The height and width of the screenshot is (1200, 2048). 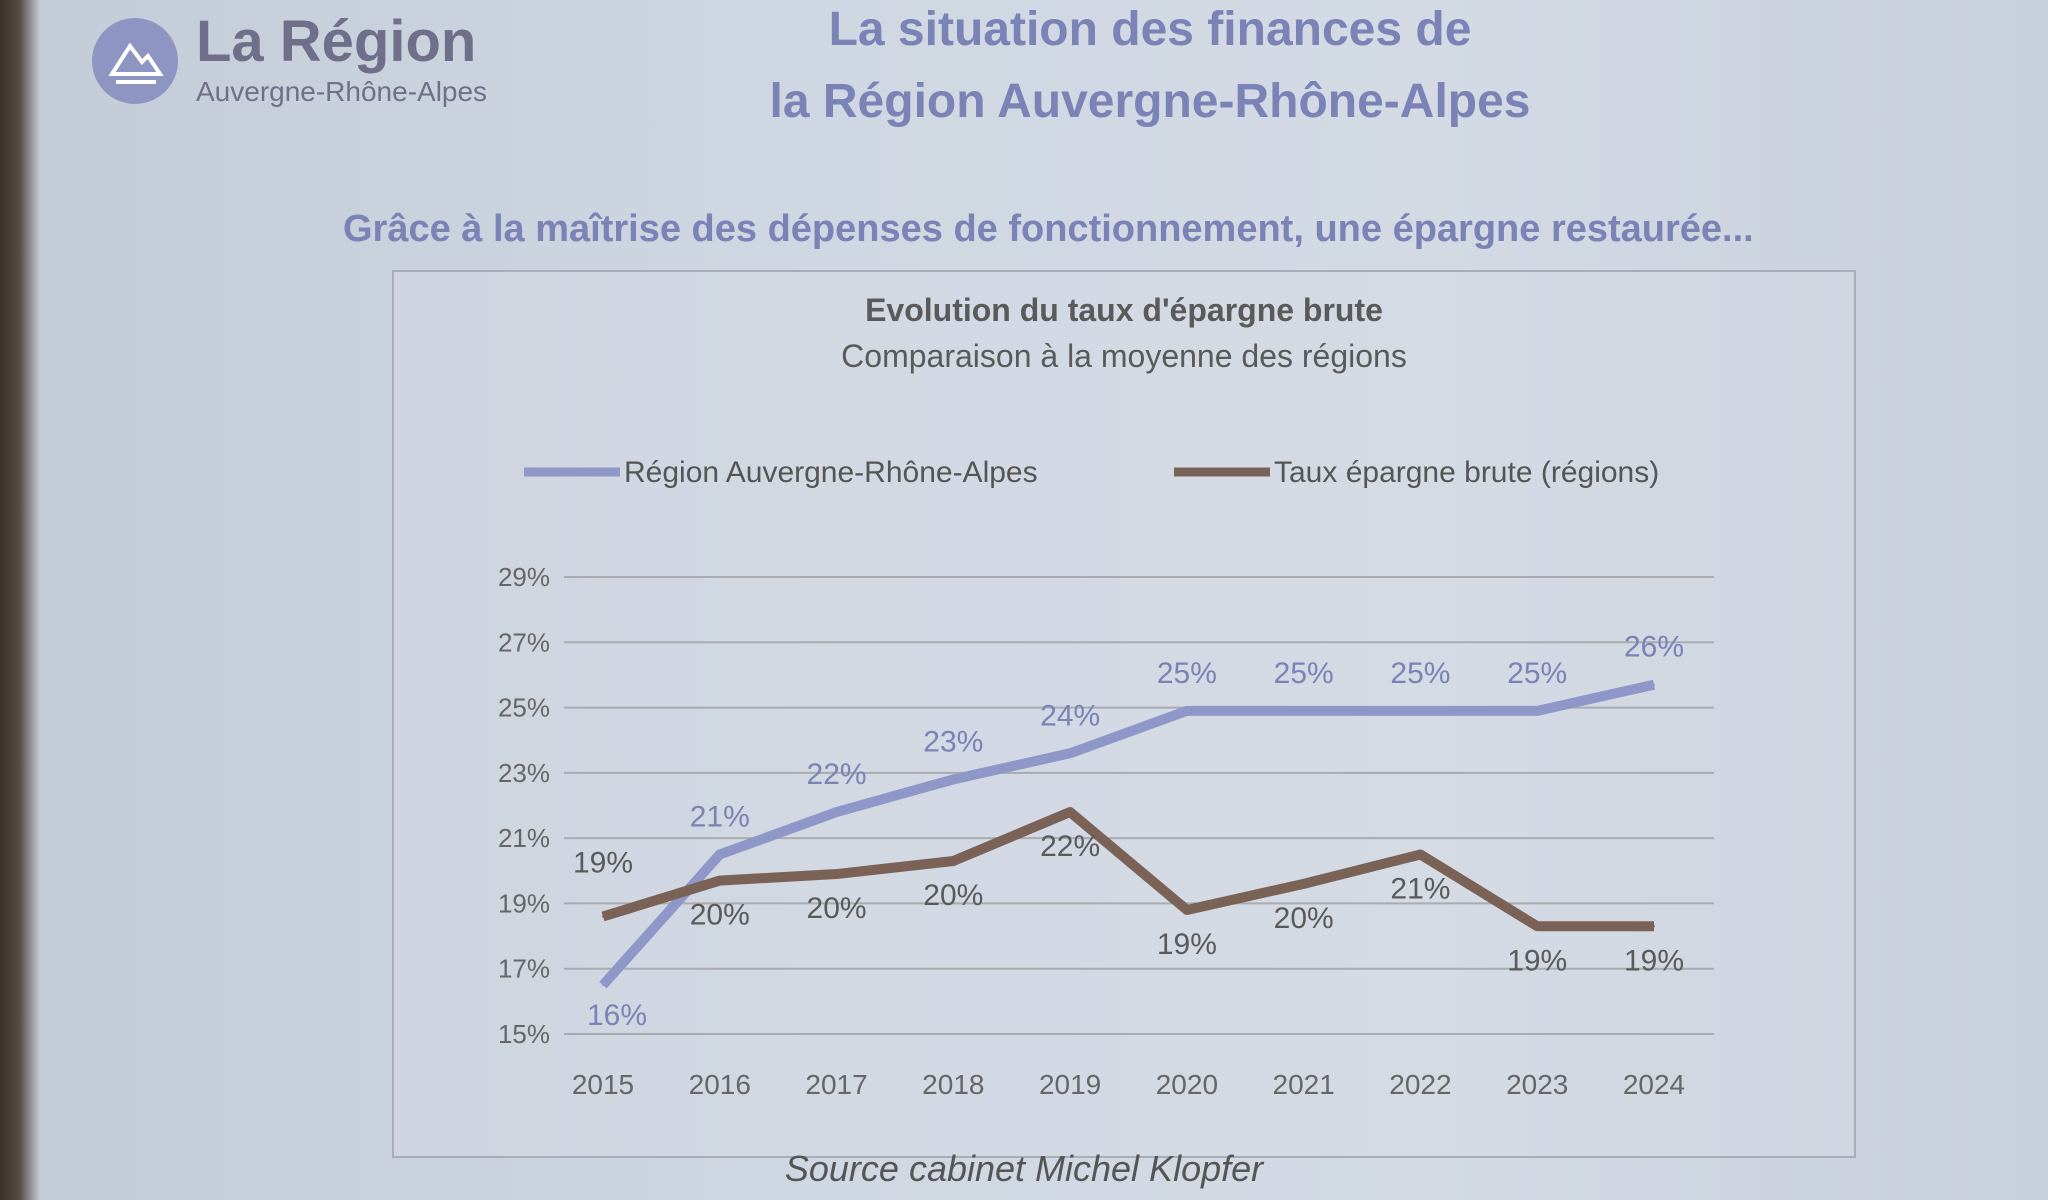 I want to click on y-tick-label: 27%, so click(x=524, y=642).